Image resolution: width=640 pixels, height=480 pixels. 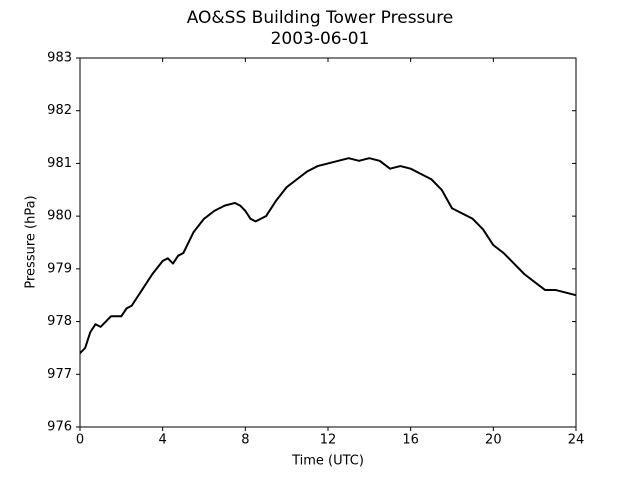 I want to click on y-tick-label: 977, so click(x=59, y=374).